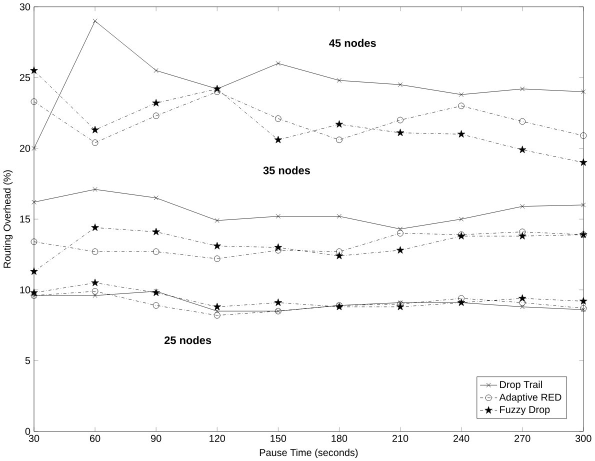 This screenshot has height=461, width=595. Describe the element at coordinates (352, 42) in the screenshot. I see `annotation: 45 nodes` at that location.